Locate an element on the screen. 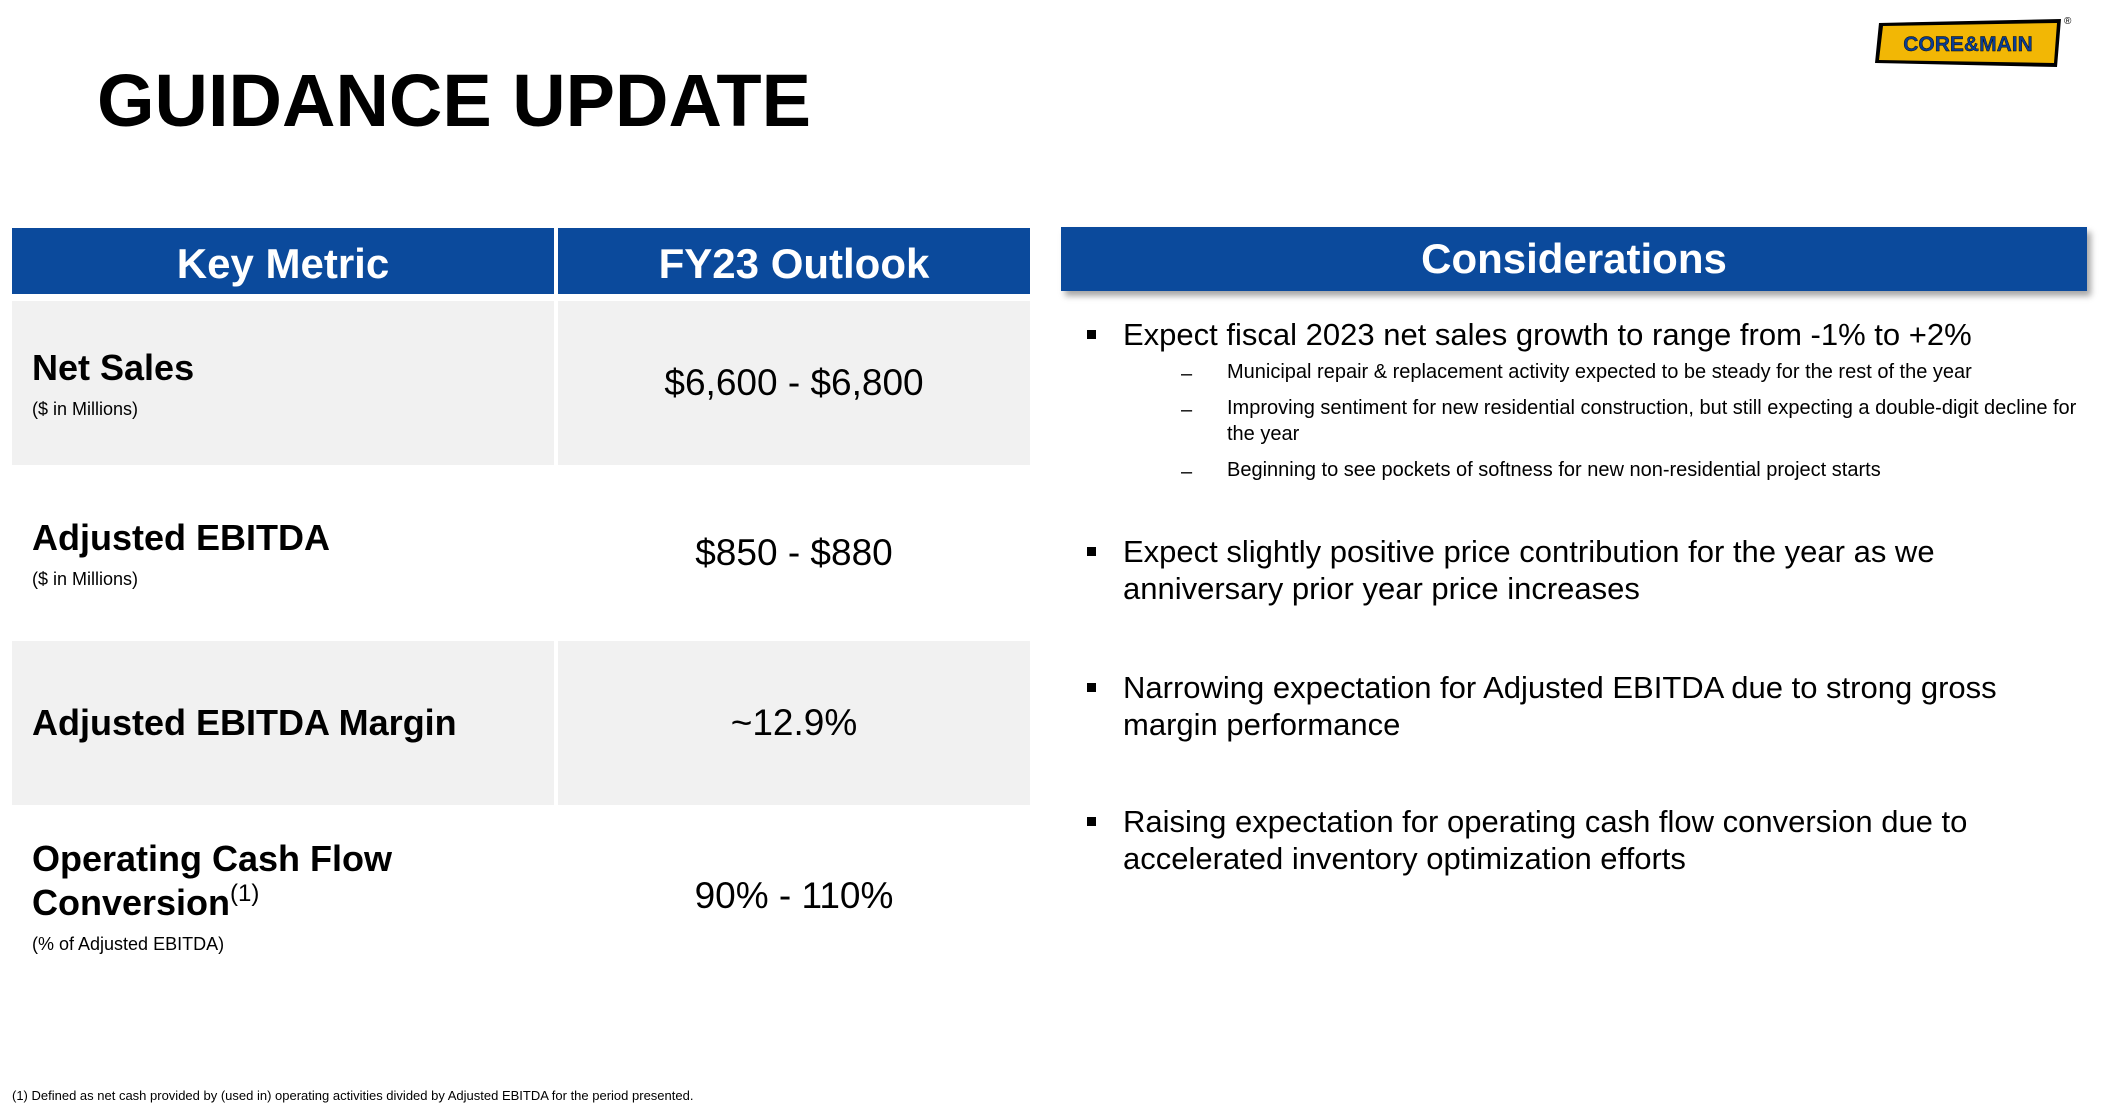 The width and height of the screenshot is (2102, 1111). logo-text: CORE&MAIN is located at coordinates (1968, 44).